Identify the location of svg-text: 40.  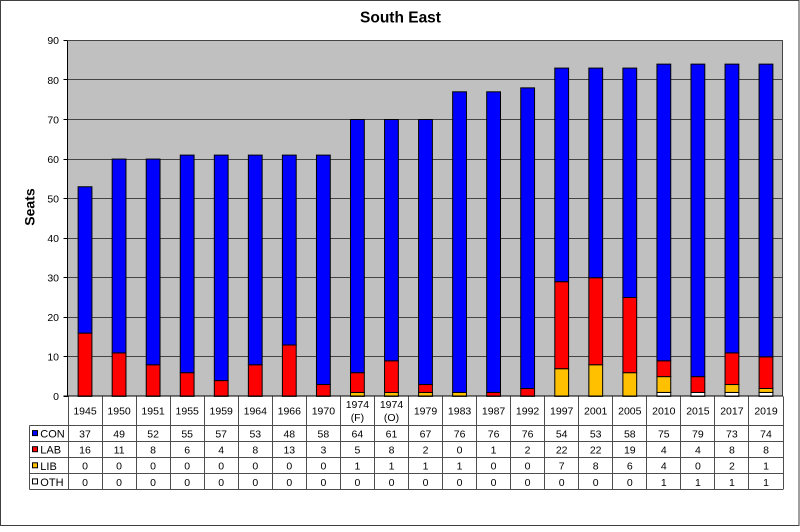
(53, 239).